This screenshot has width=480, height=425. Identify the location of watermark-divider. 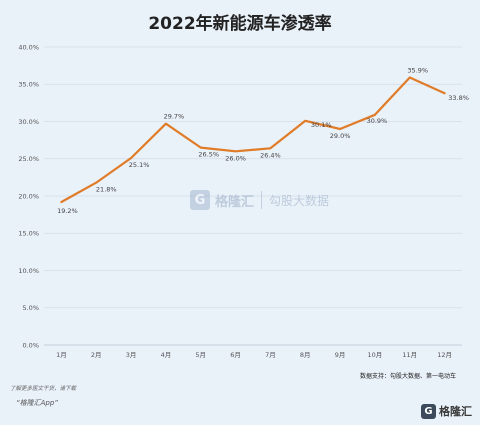
(262, 200).